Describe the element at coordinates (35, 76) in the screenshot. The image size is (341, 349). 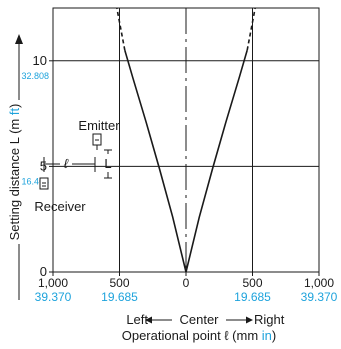
I see `y-tick-label-ft-2: 32.808` at that location.